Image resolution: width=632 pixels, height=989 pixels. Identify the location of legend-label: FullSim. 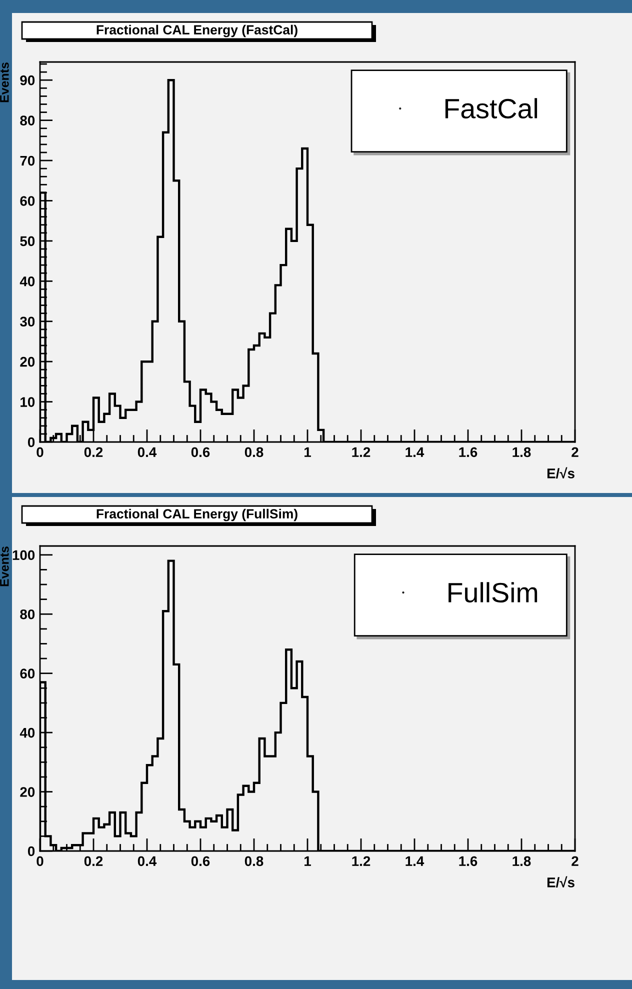
(493, 592).